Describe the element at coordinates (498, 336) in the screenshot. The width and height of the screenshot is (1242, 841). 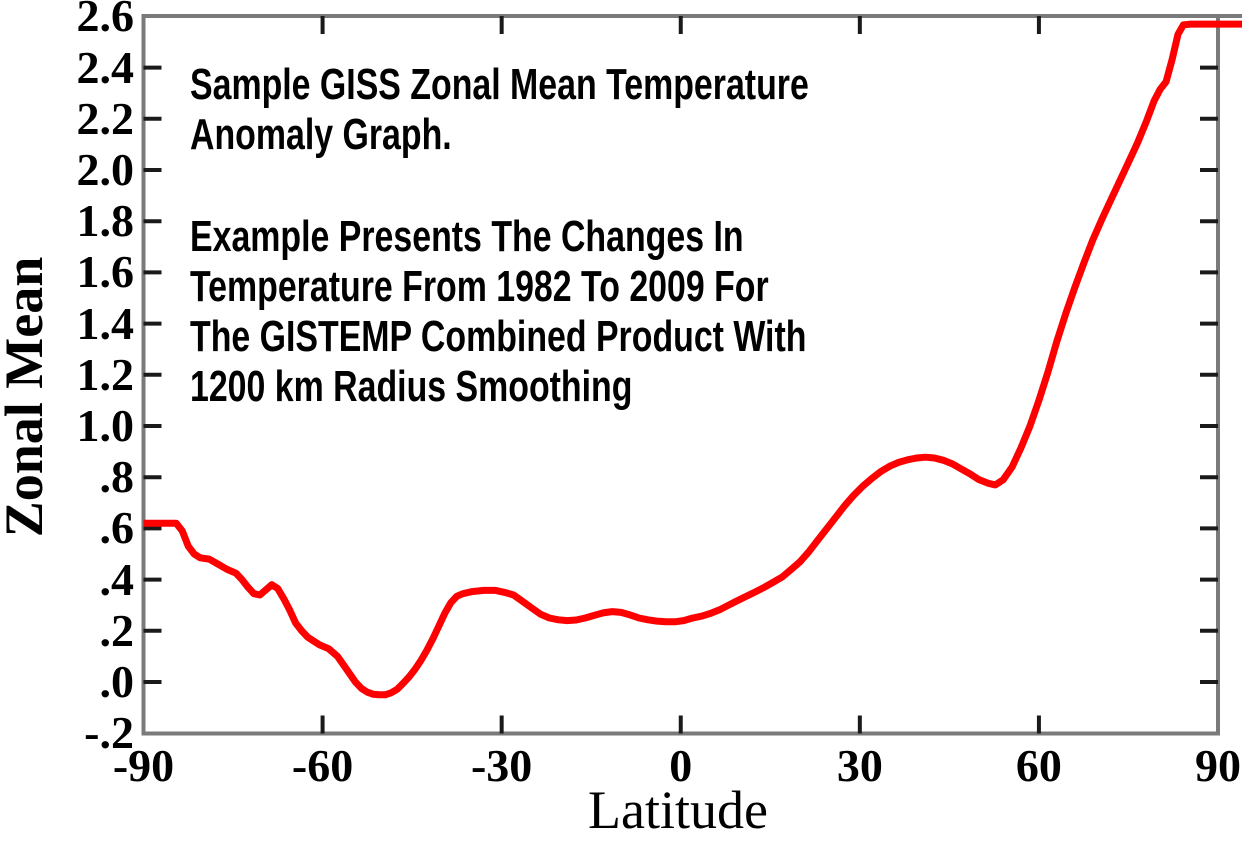
I see `annotation-description-line-3: The GISTEMP Combined Product With` at that location.